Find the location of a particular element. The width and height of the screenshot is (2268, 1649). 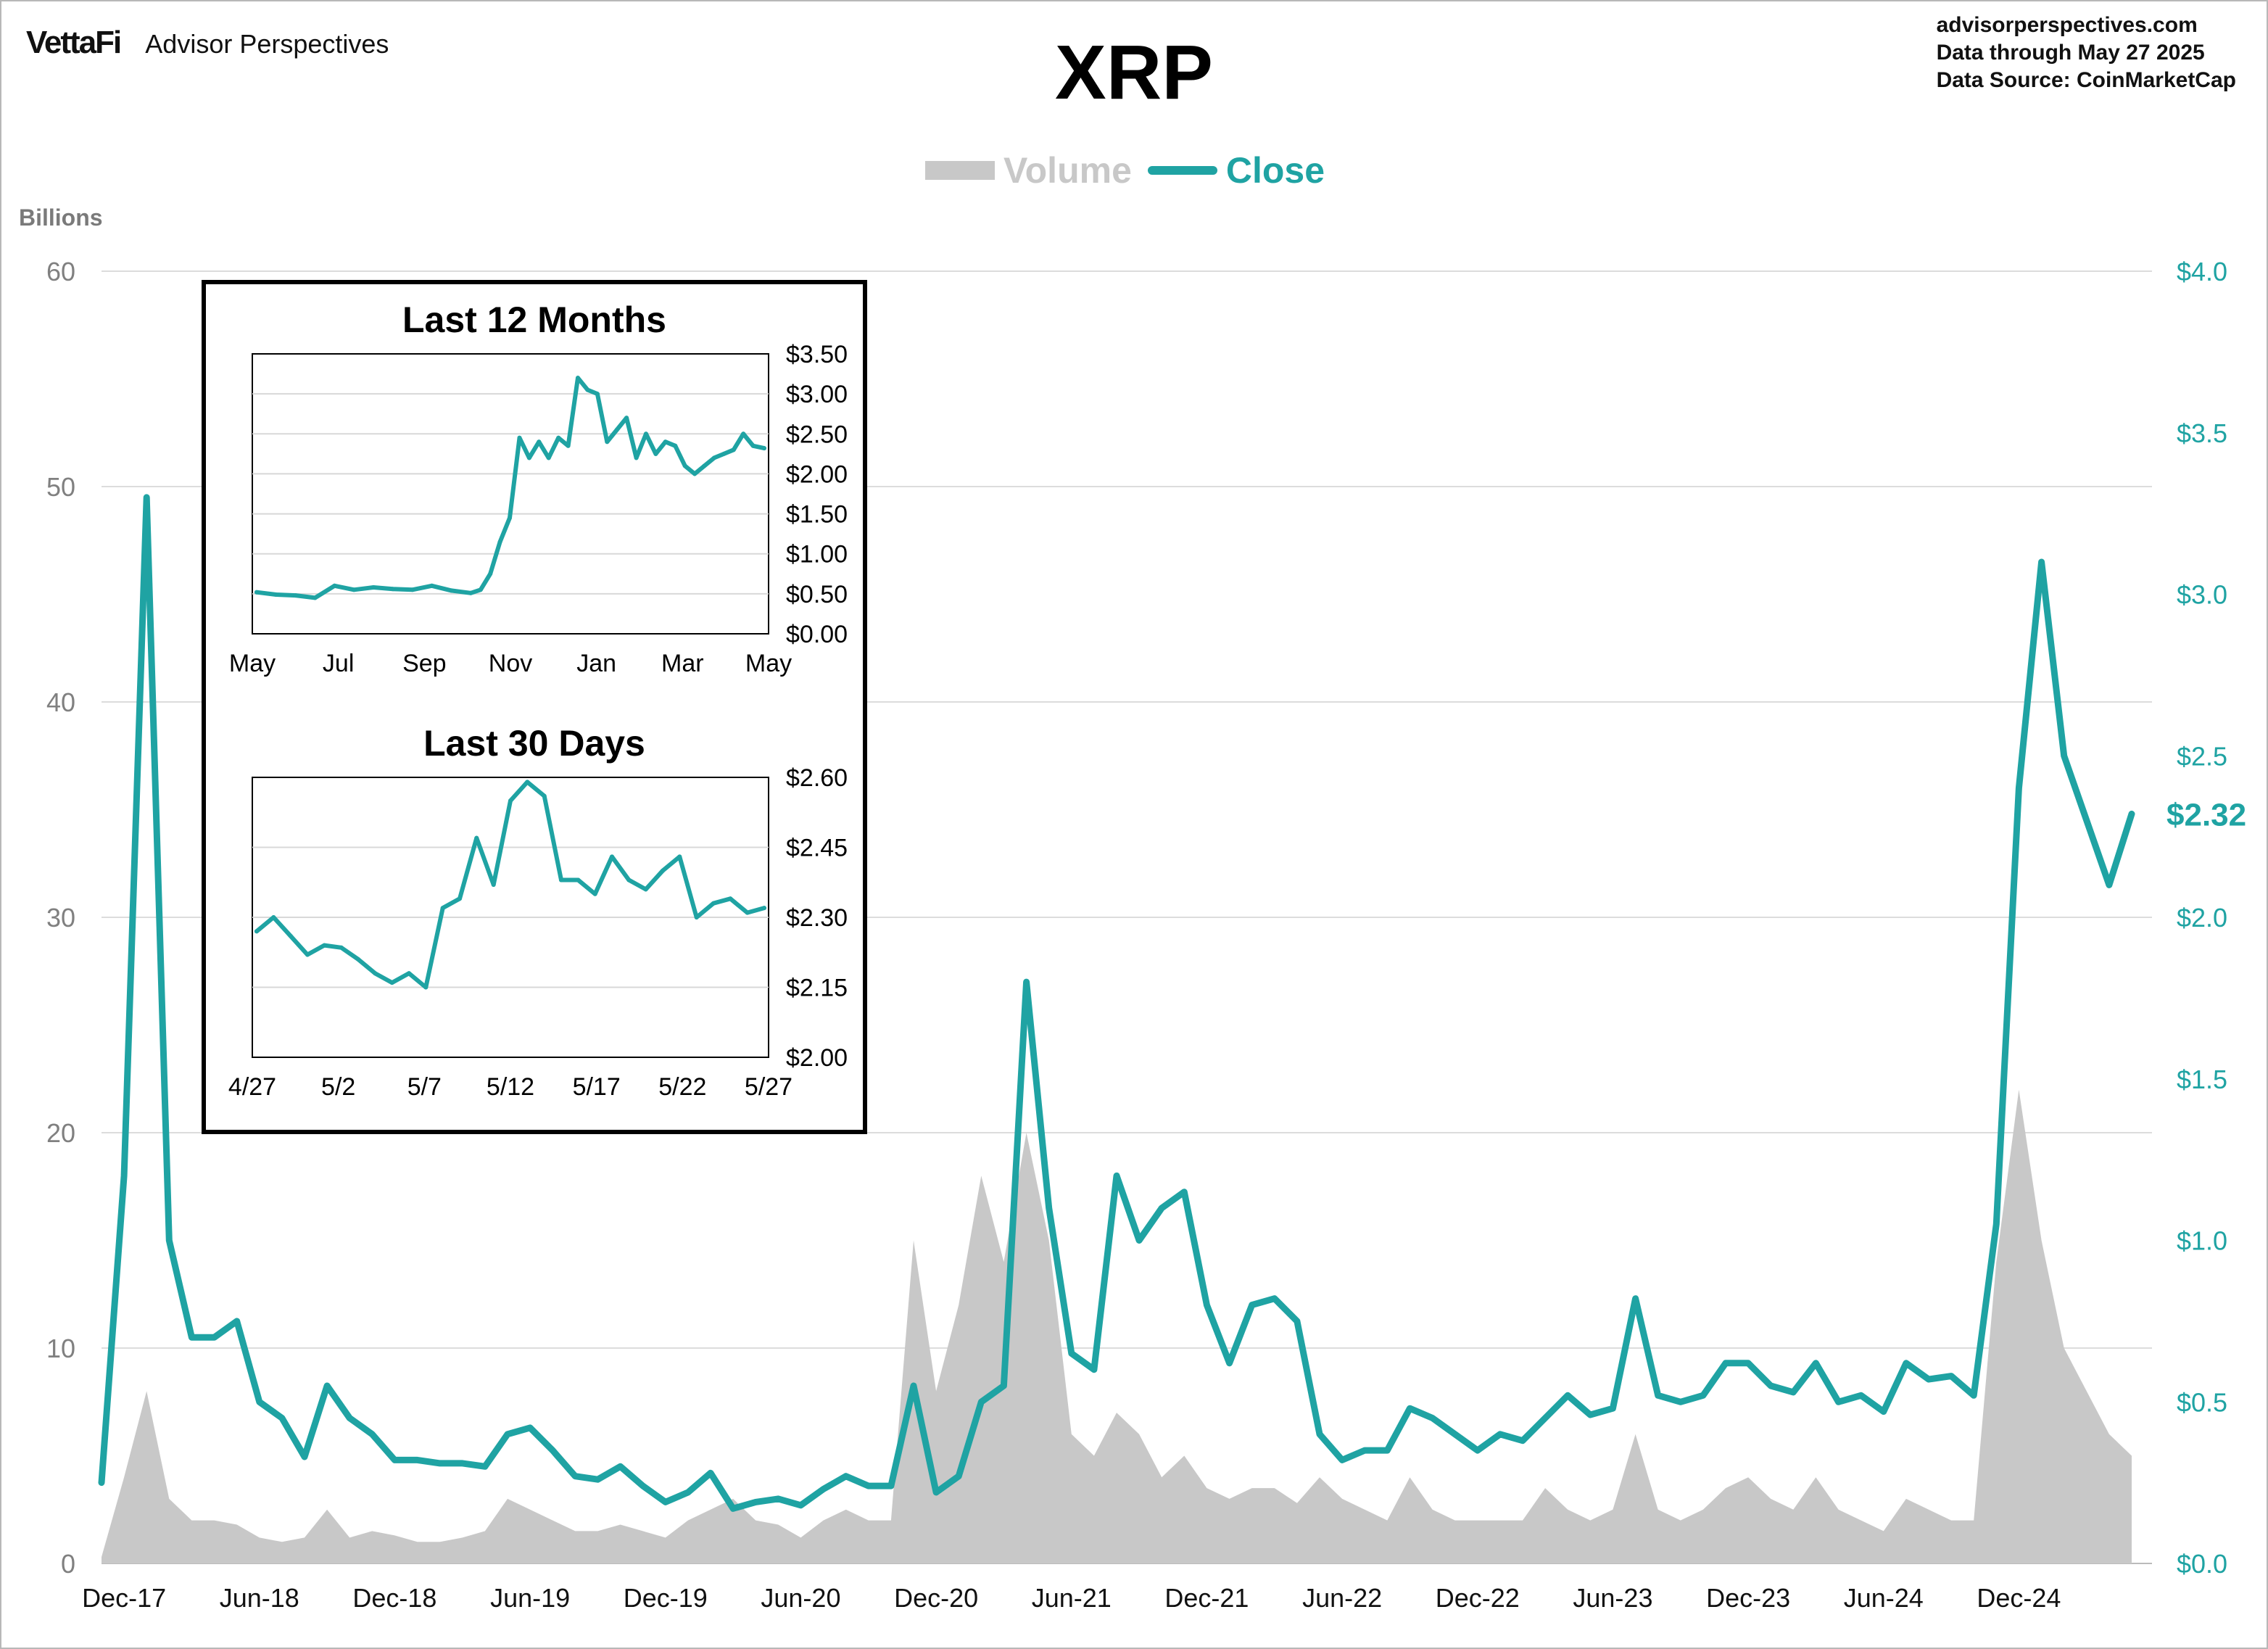

x-tick-label: Dec-24 is located at coordinates (2019, 1598).